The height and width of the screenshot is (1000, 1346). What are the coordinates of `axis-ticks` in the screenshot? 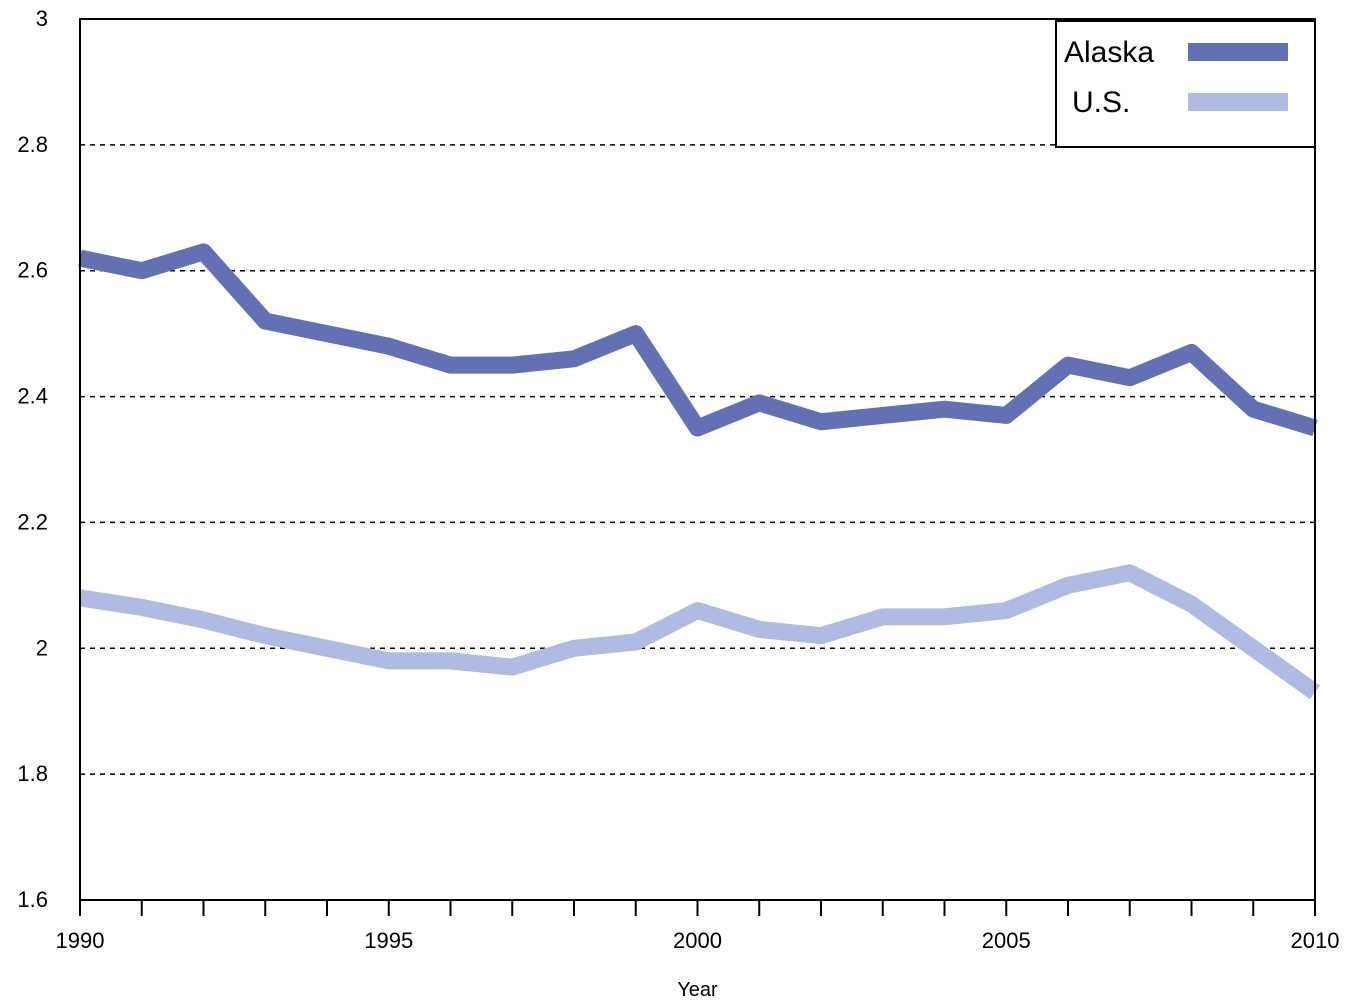 It's located at (697, 908).